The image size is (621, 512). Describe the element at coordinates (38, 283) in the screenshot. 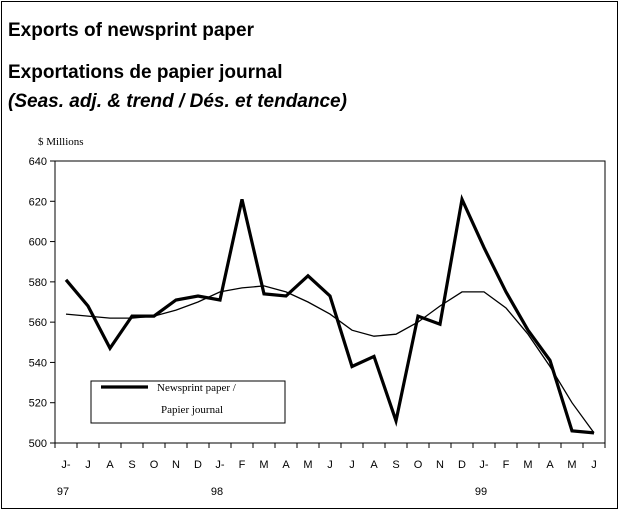

I see `y-tick-label: 580` at that location.